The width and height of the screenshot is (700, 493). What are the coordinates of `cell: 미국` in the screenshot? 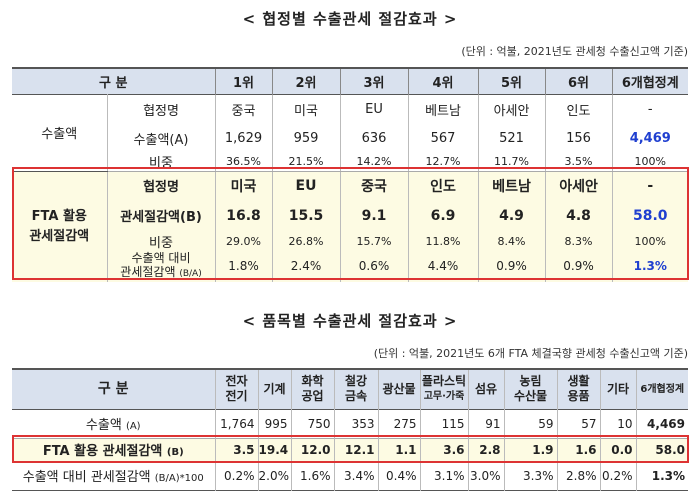 It's located at (306, 109).